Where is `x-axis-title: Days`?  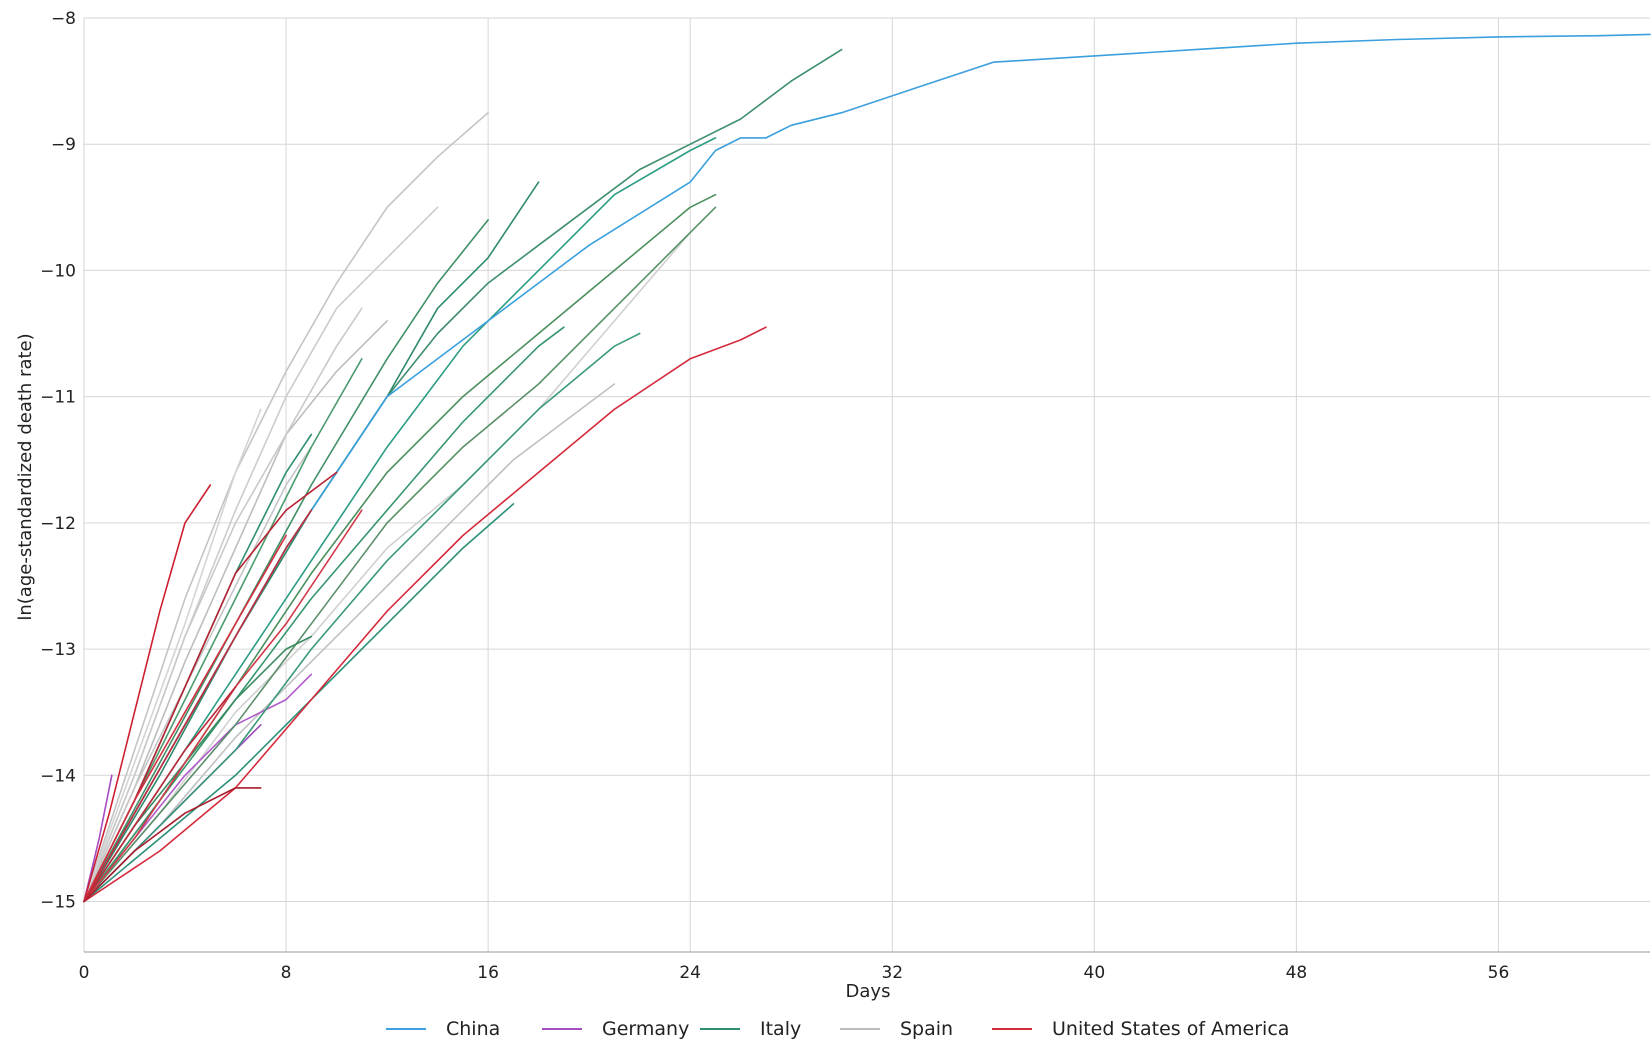 x-axis-title: Days is located at coordinates (868, 991).